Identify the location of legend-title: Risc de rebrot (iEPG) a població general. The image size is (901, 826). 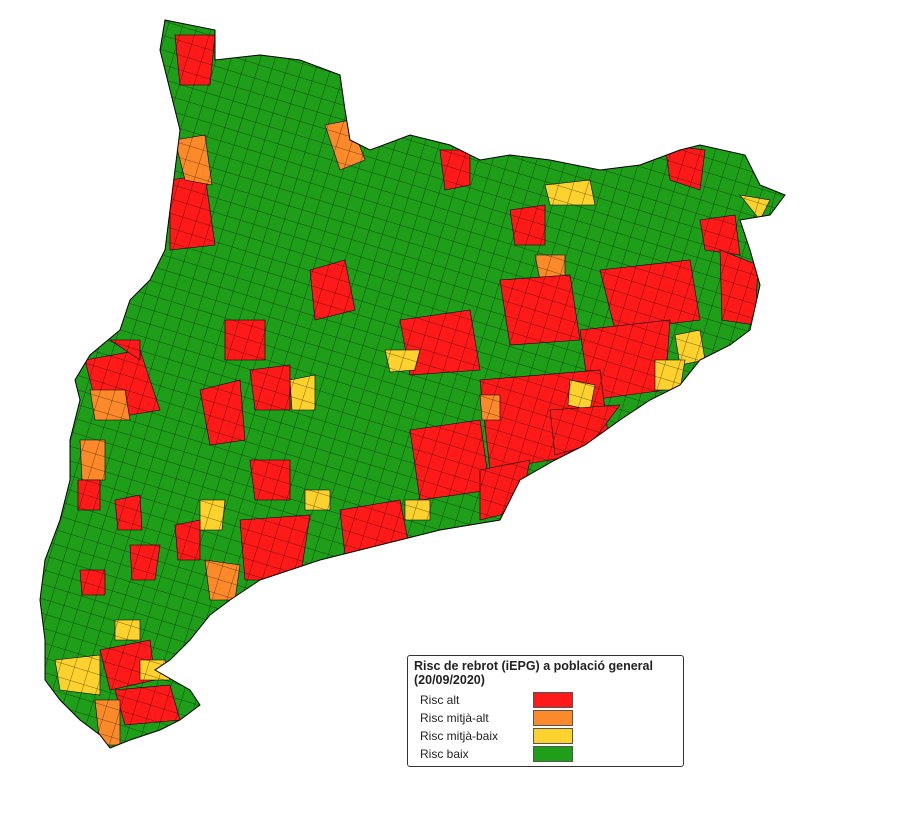
(533, 666).